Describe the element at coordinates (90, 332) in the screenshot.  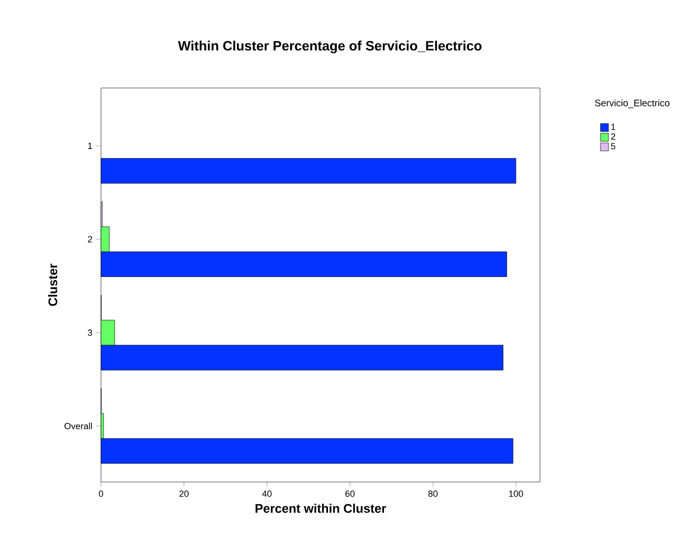
I see `y-tick-label: 3` at that location.